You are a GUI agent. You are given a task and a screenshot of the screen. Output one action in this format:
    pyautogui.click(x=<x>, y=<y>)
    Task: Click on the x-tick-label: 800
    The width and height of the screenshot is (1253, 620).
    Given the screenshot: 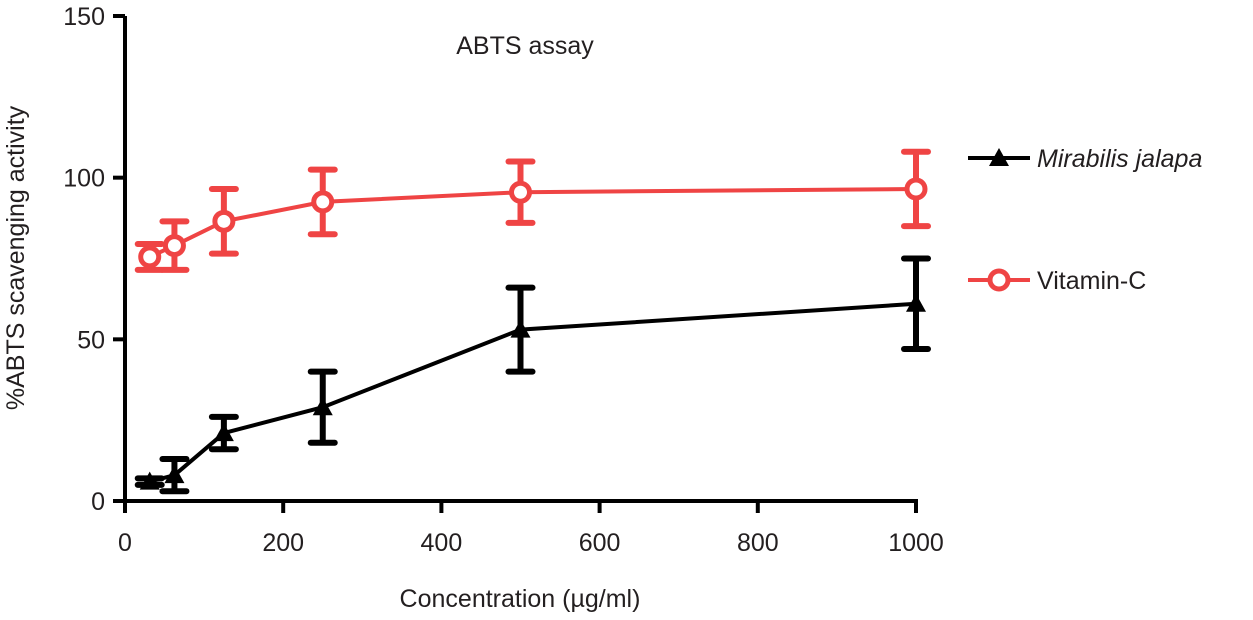 What is the action you would take?
    pyautogui.click(x=758, y=543)
    